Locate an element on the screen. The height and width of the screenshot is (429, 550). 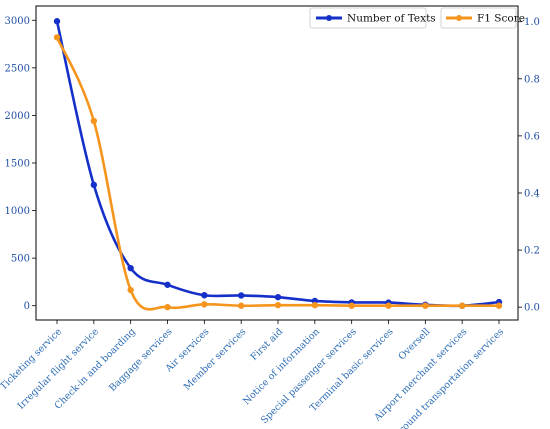
y-right-tick-label: 0.8 is located at coordinates (532, 79).